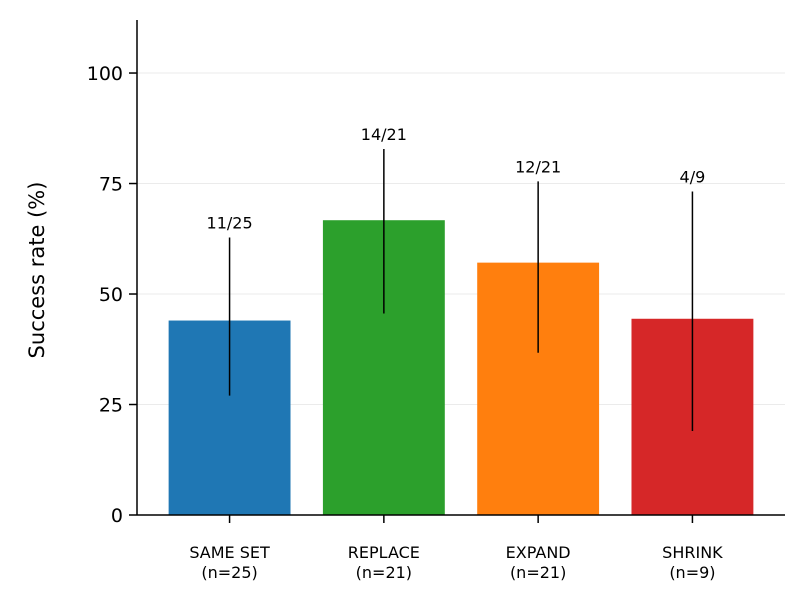 The width and height of the screenshot is (806, 608). What do you see at coordinates (229, 562) in the screenshot?
I see `x-tick-label: SAME SET (n=25)` at bounding box center [229, 562].